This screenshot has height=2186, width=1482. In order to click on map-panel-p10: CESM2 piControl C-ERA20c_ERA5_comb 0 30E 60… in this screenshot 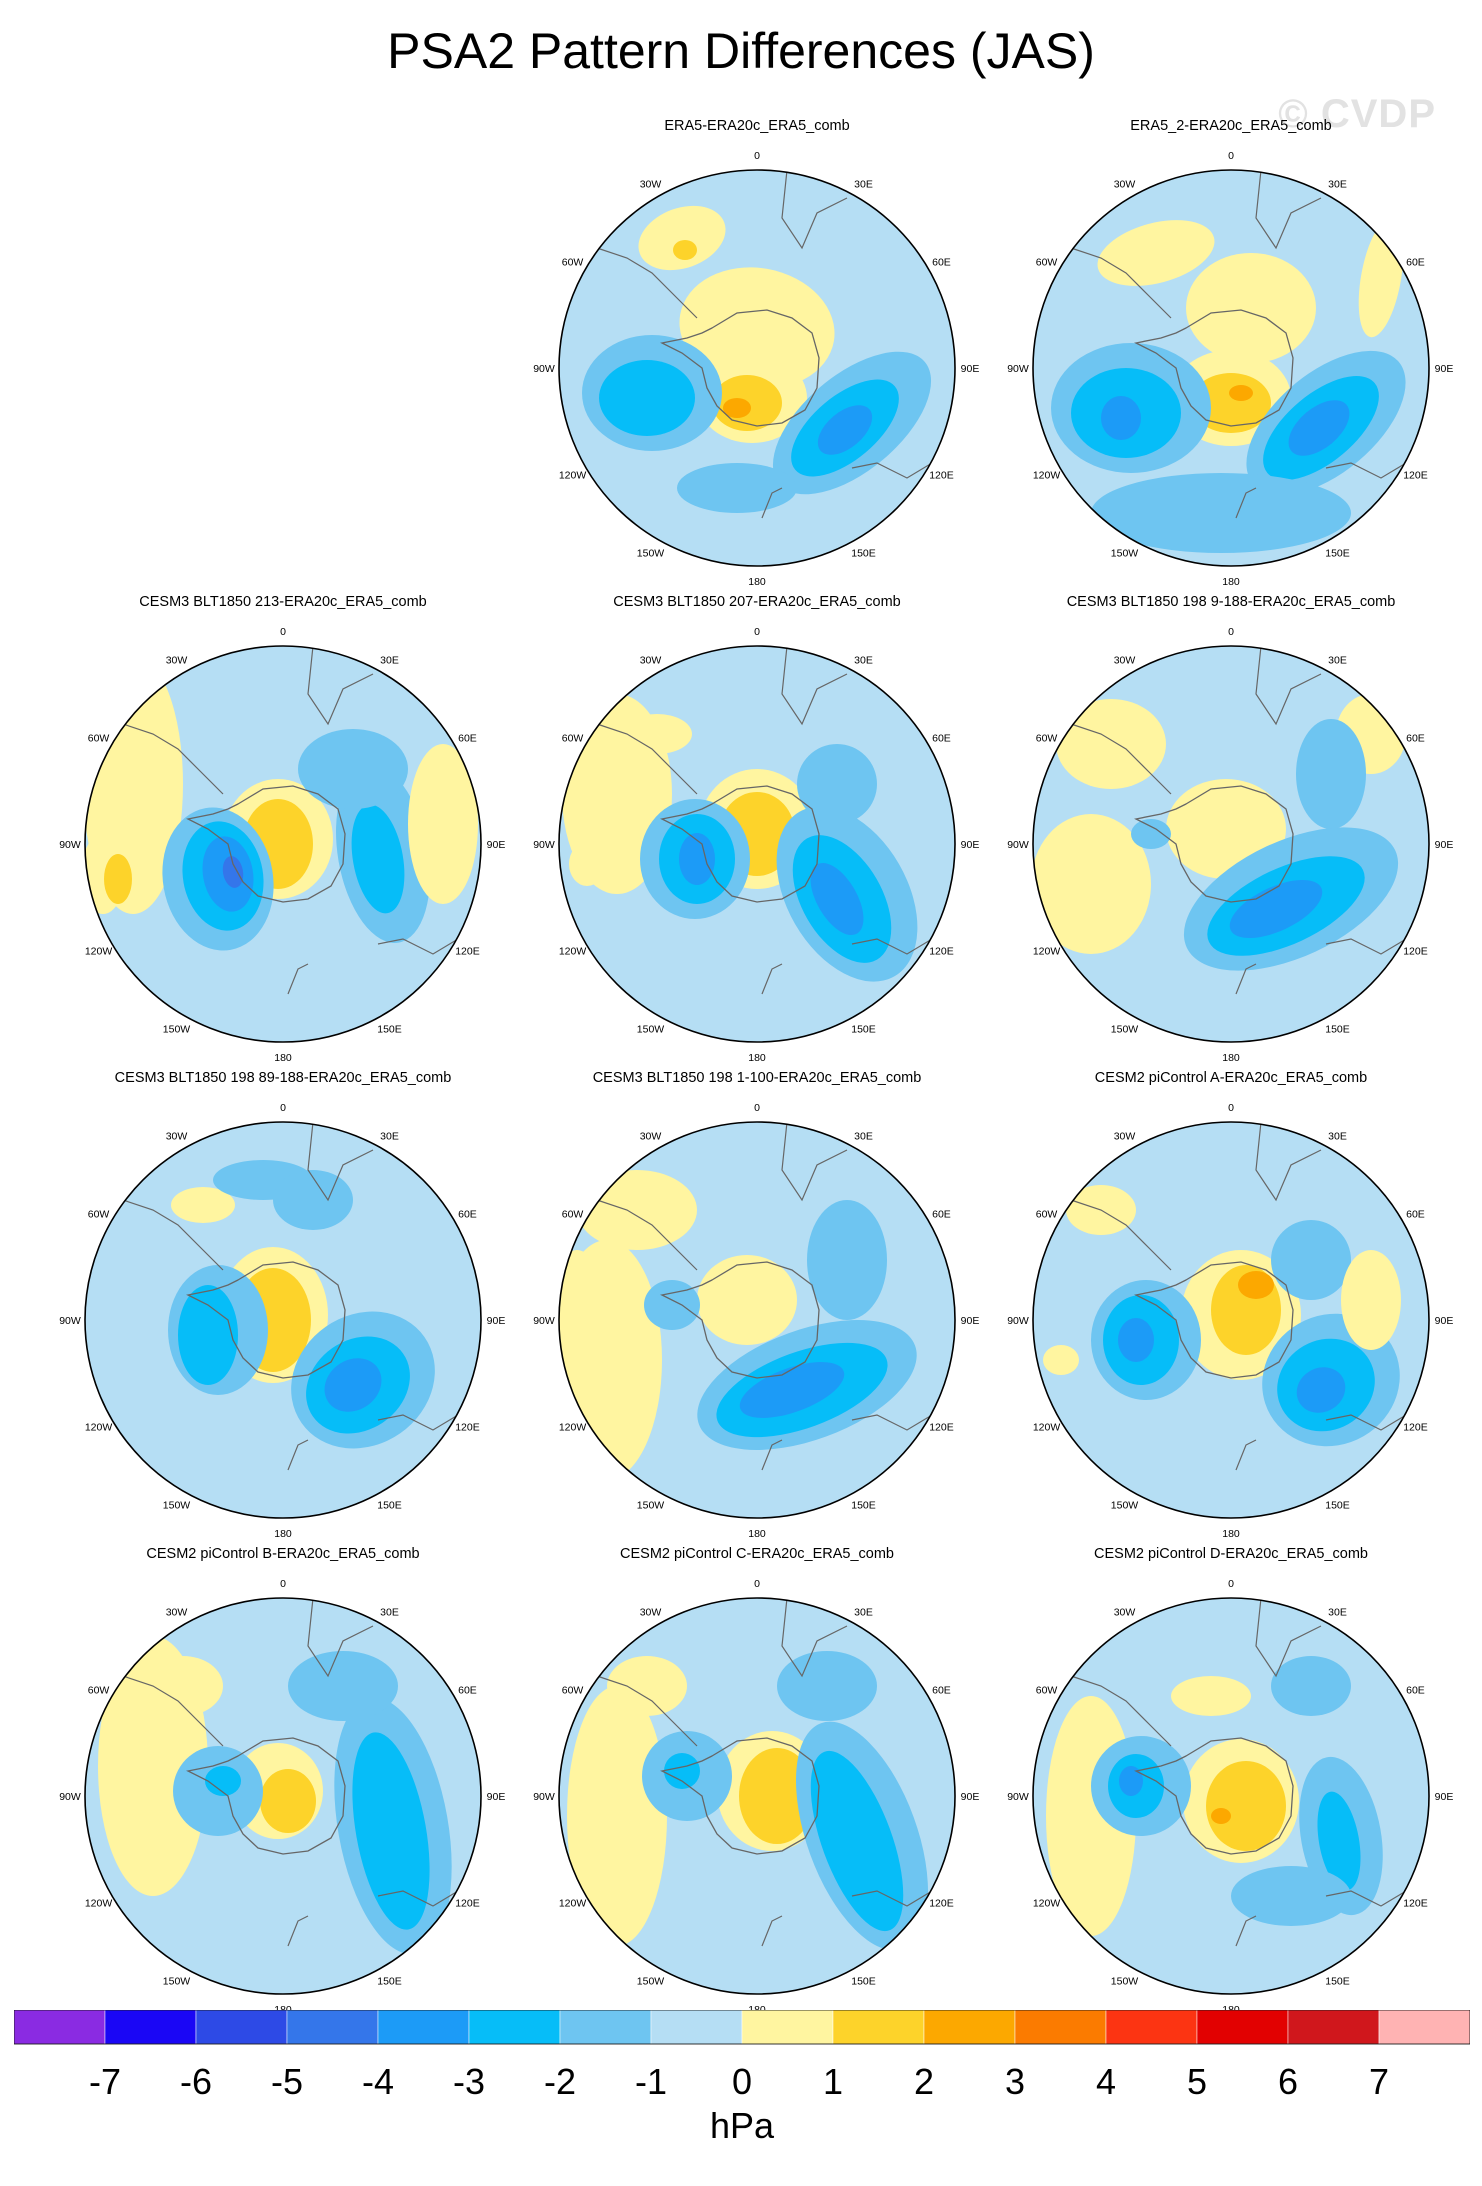, I will do `click(757, 1780)`.